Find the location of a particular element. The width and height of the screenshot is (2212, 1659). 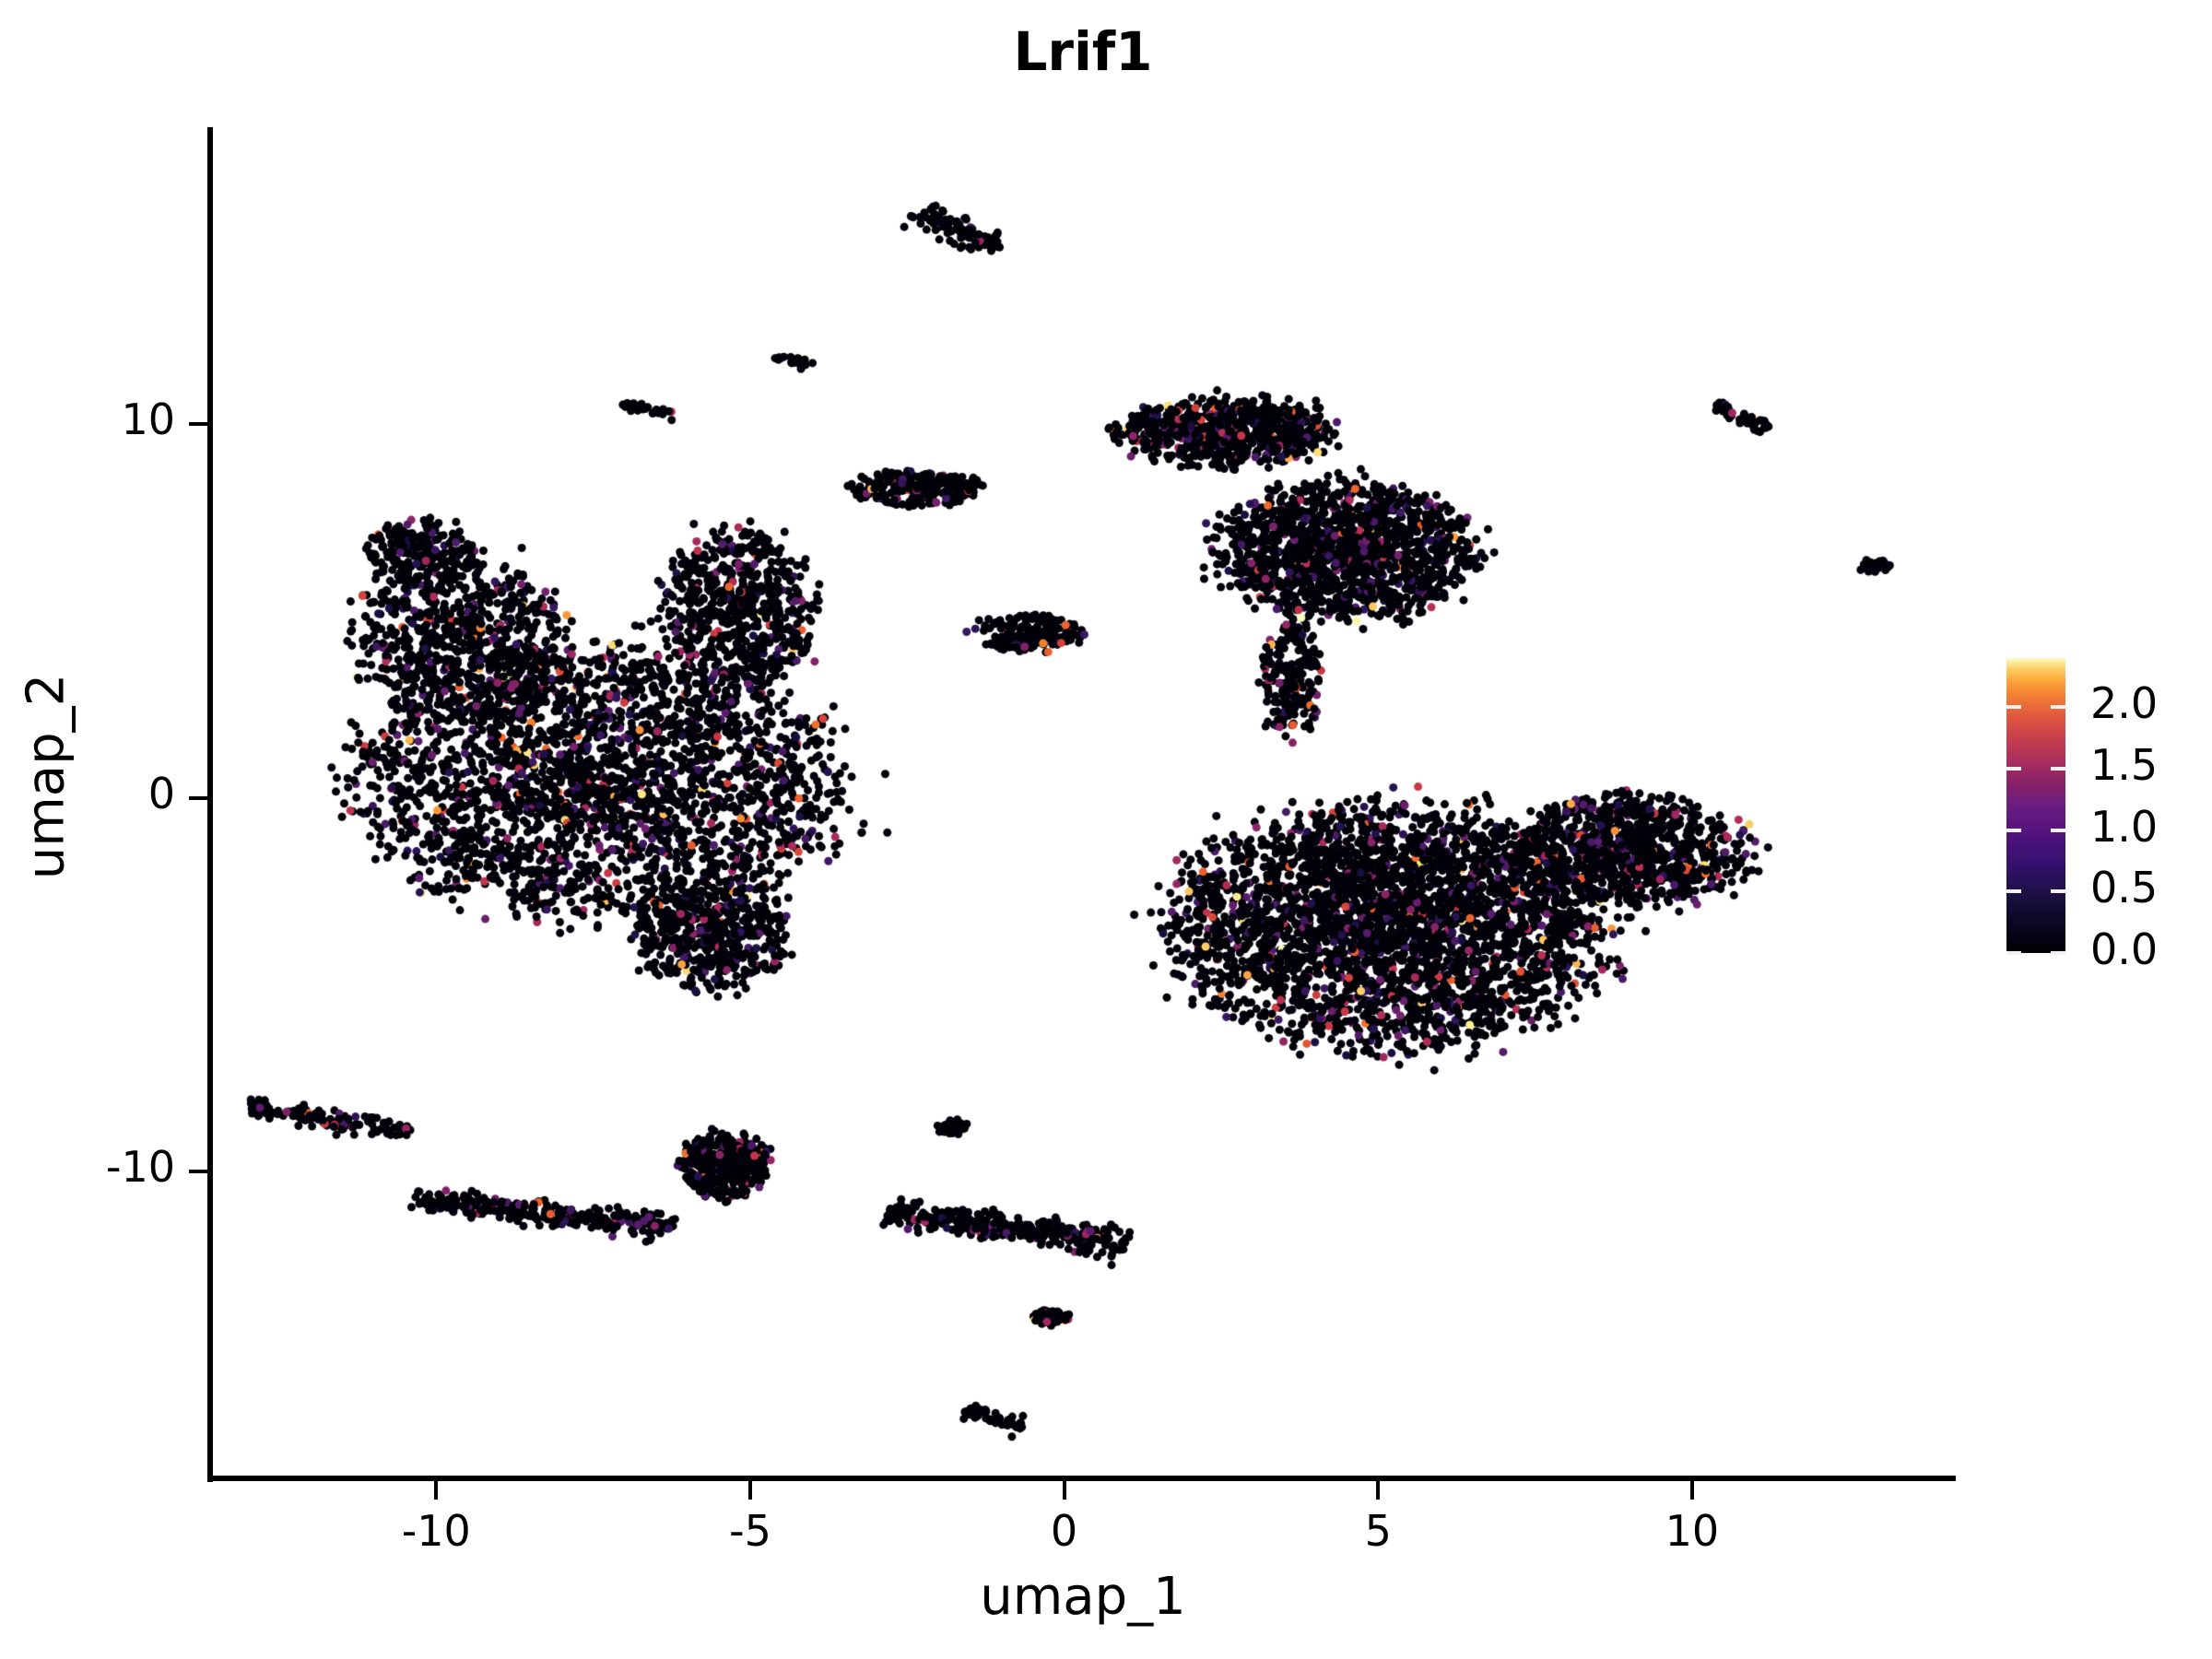

colorbar-tick-label: 1.0 is located at coordinates (2124, 826).